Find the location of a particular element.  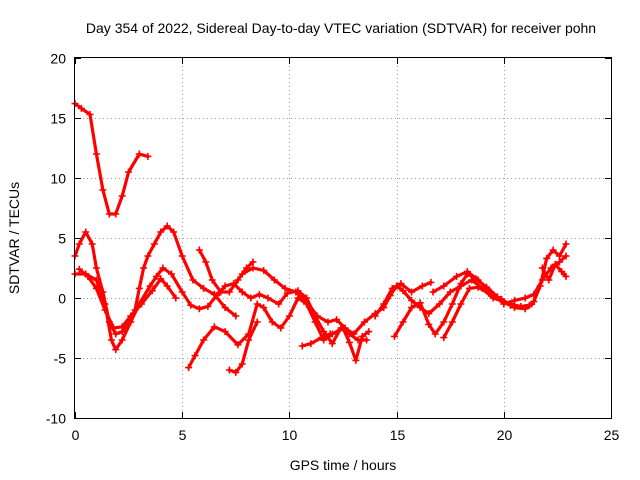

y-tick-label: 20 is located at coordinates (58, 59).